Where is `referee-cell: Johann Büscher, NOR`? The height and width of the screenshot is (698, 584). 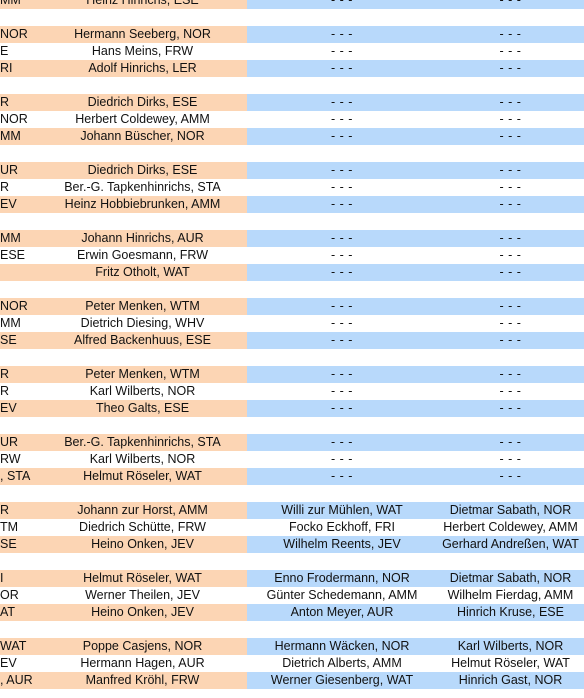
referee-cell: Johann Büscher, NOR is located at coordinates (142, 136).